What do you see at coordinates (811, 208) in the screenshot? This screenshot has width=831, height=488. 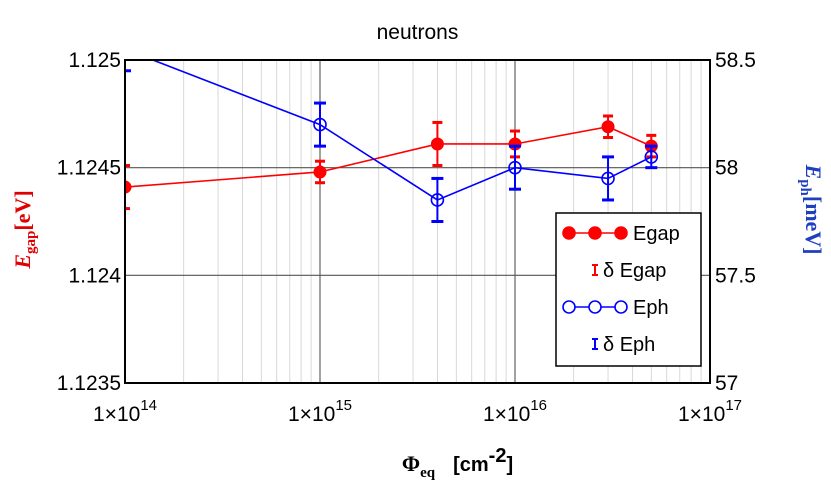 I see `right-y-axis-label: Eph[meV]` at bounding box center [811, 208].